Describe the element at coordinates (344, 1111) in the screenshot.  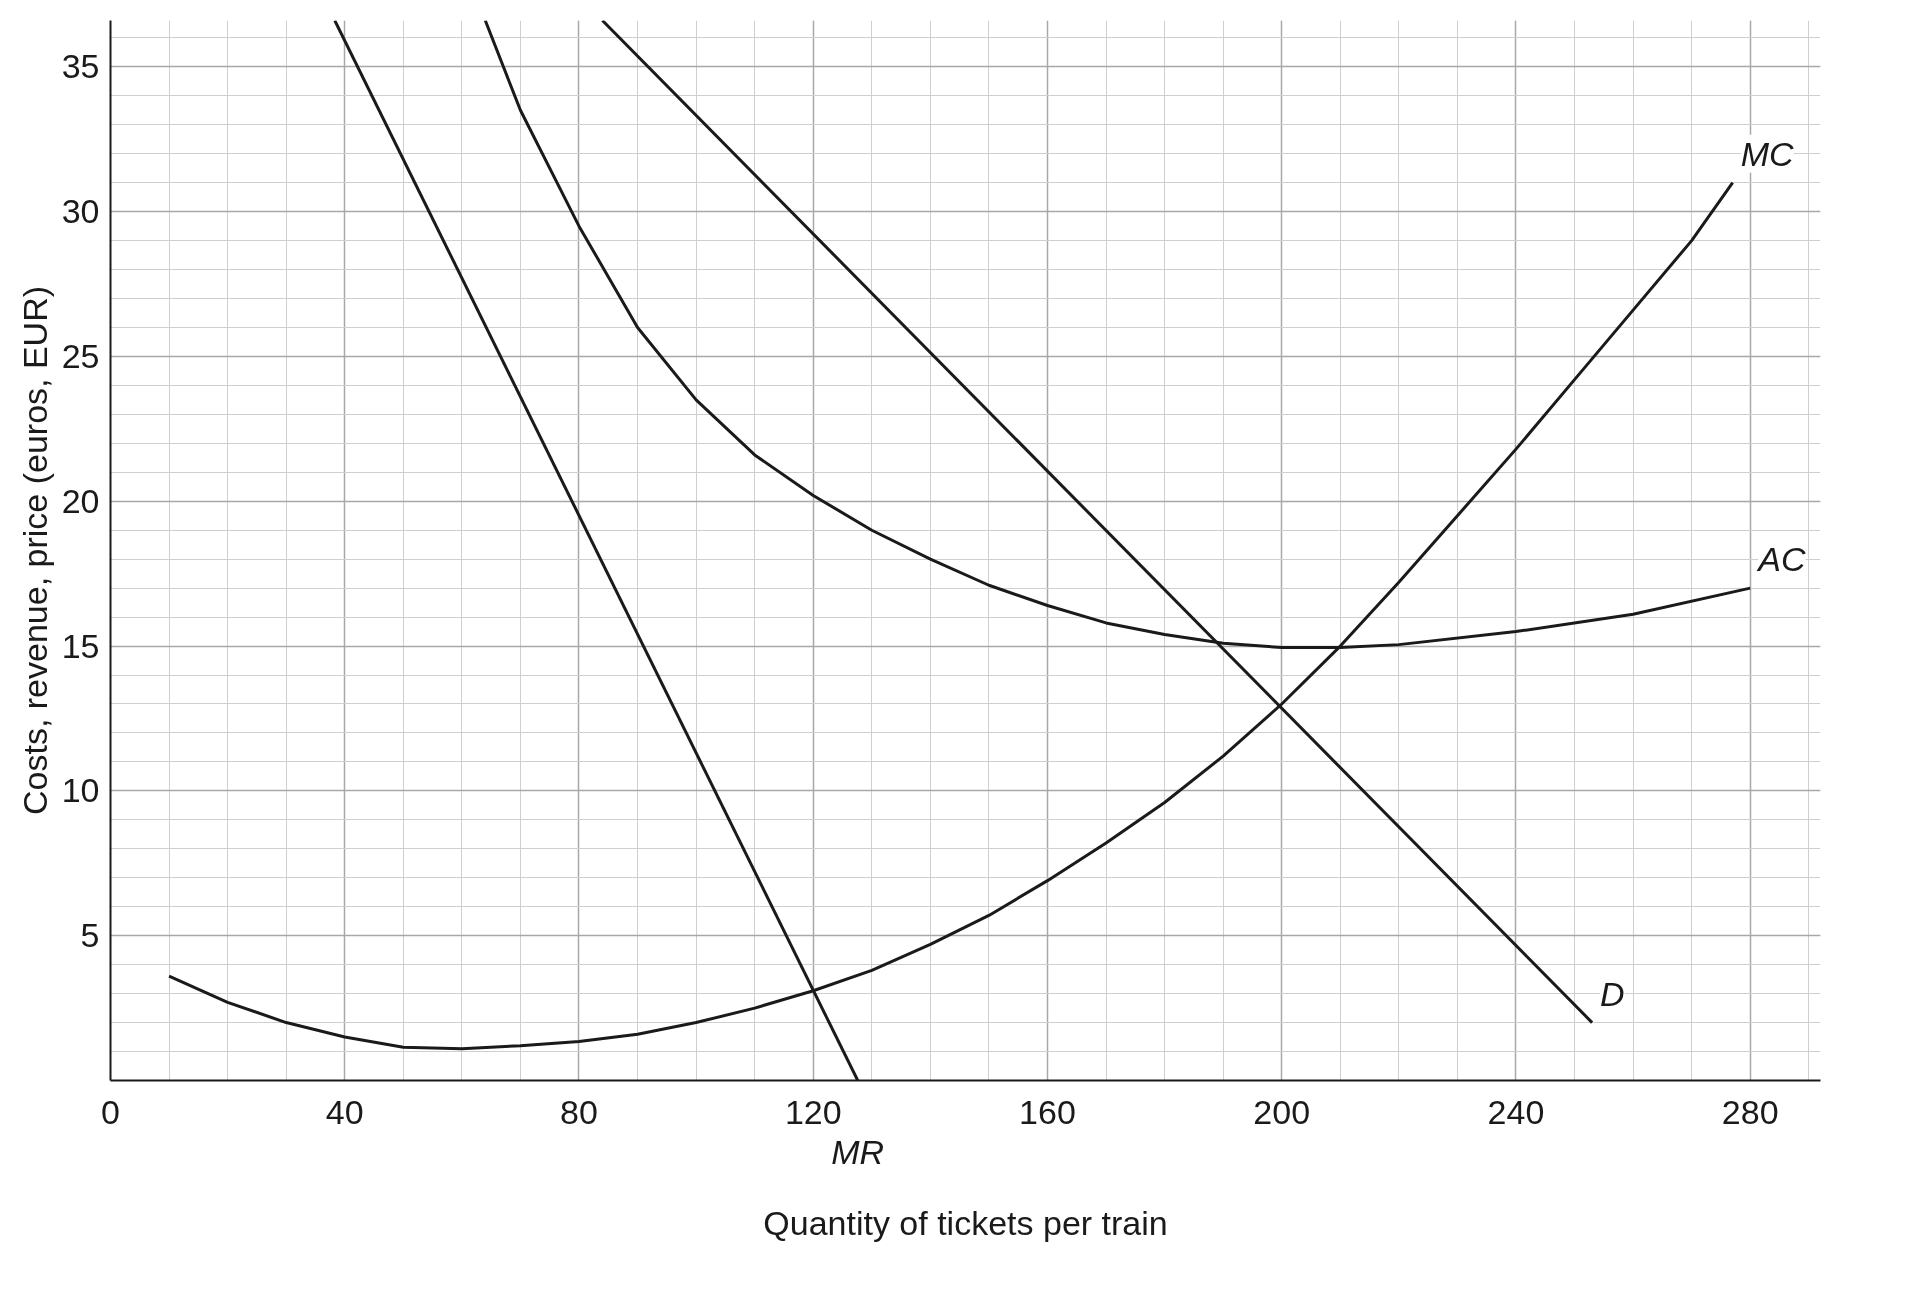
I see `x-tick-label: 40` at that location.